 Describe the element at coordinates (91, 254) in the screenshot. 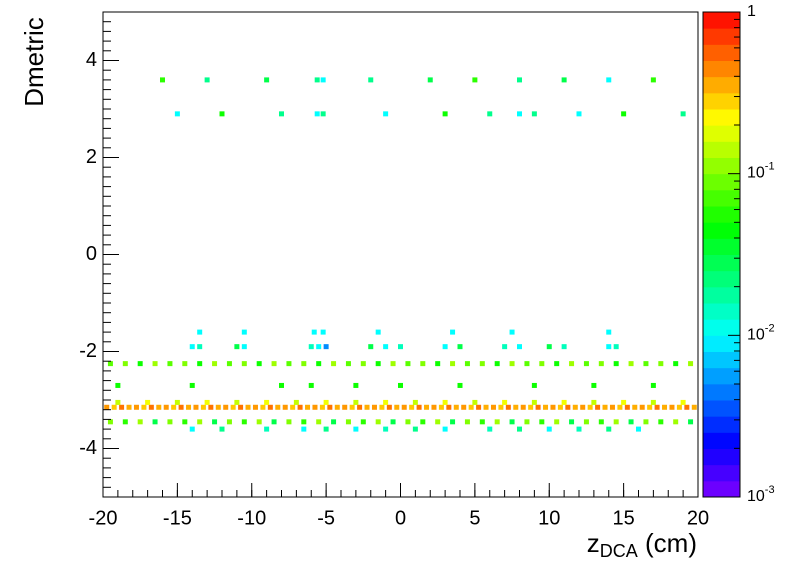

I see `y-tick-label: 0` at that location.